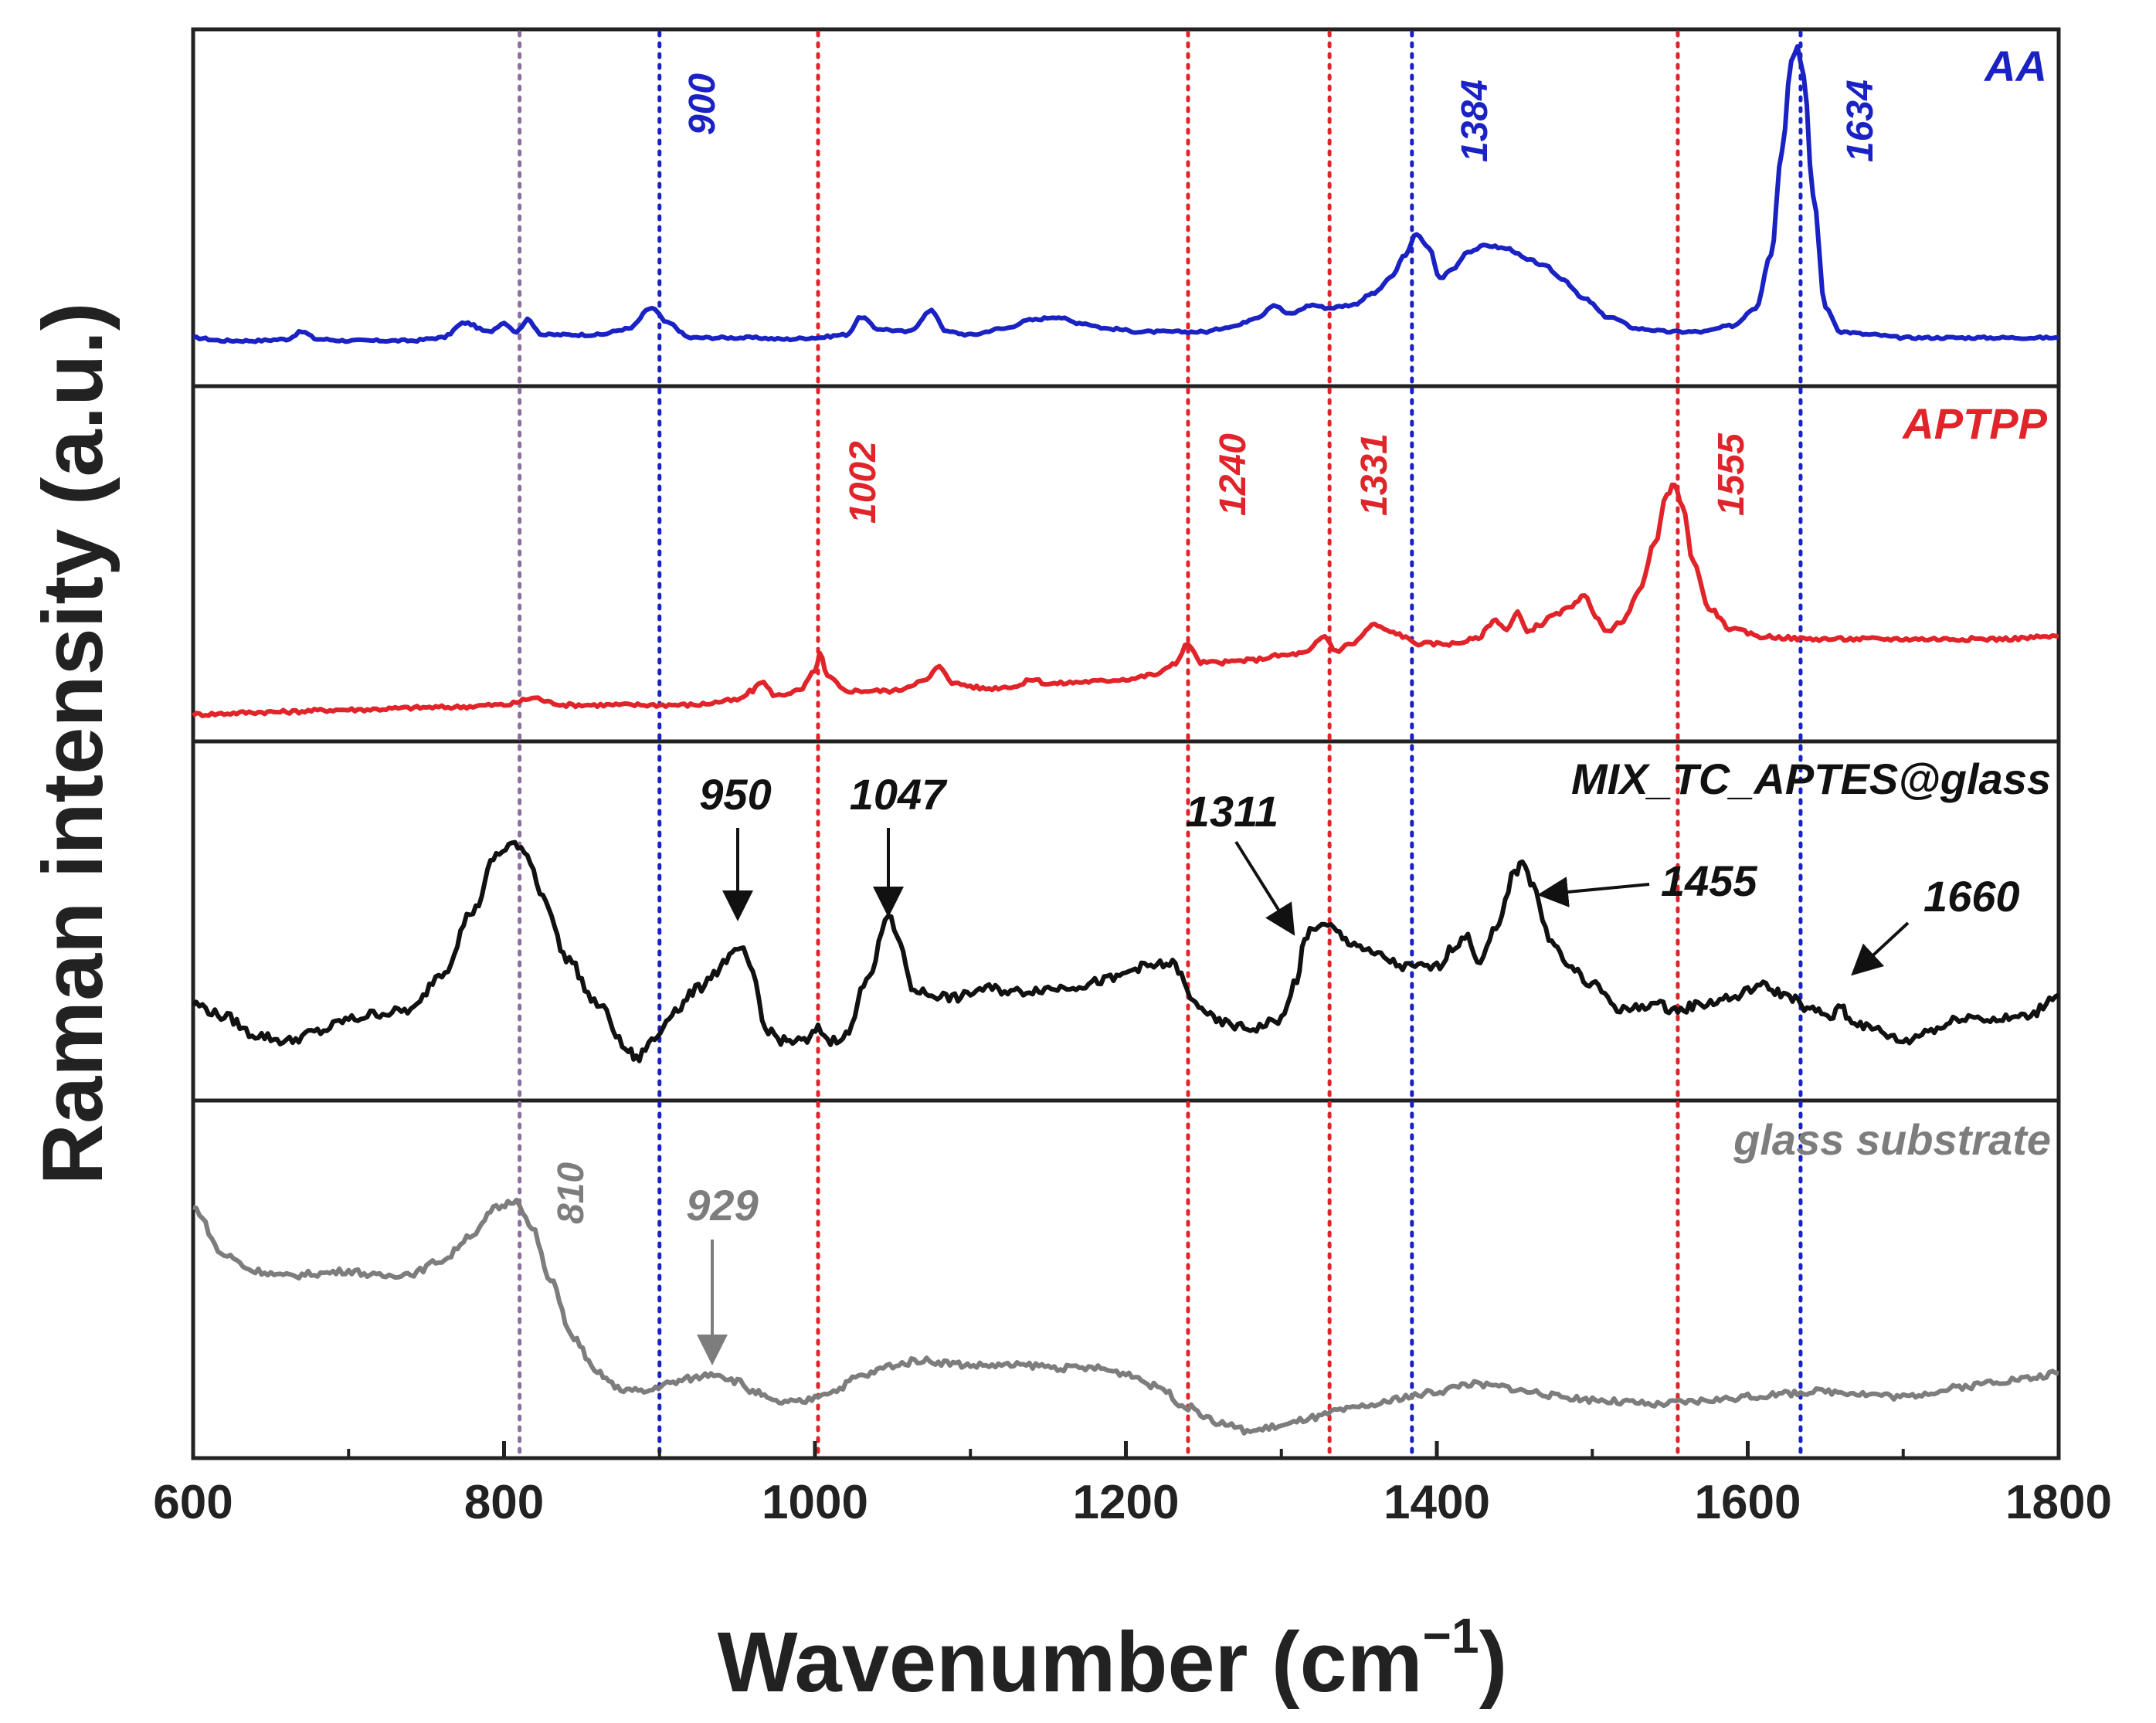 The width and height of the screenshot is (2156, 1723). I want to click on panel-label-aa: AA, so click(2015, 66).